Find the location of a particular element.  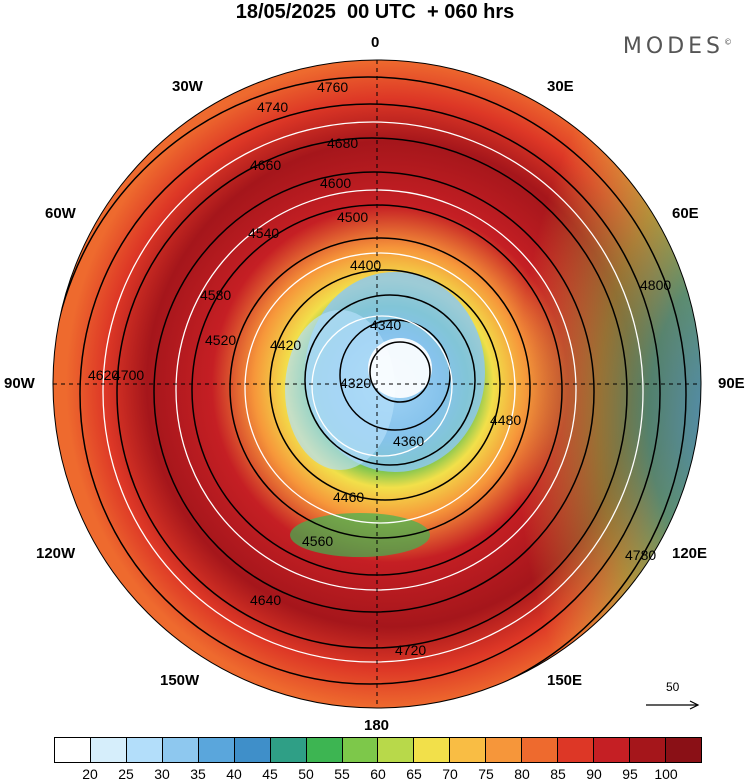

contour-label: 4620 is located at coordinates (103, 375).